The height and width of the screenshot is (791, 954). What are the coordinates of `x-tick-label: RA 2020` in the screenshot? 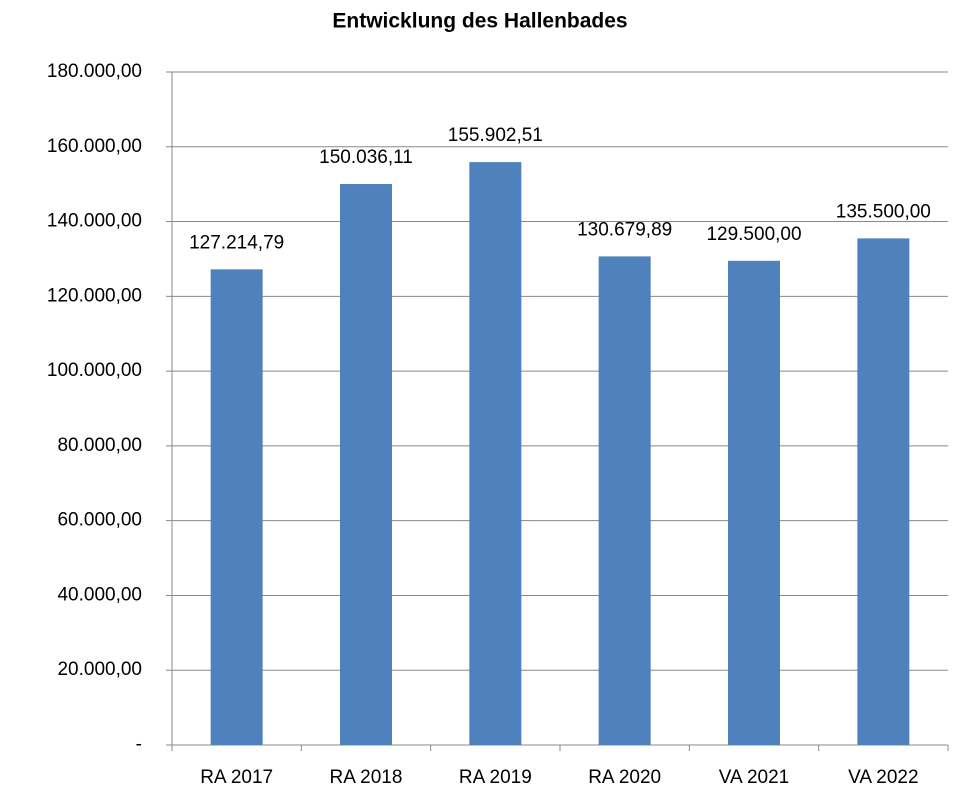 It's located at (624, 777).